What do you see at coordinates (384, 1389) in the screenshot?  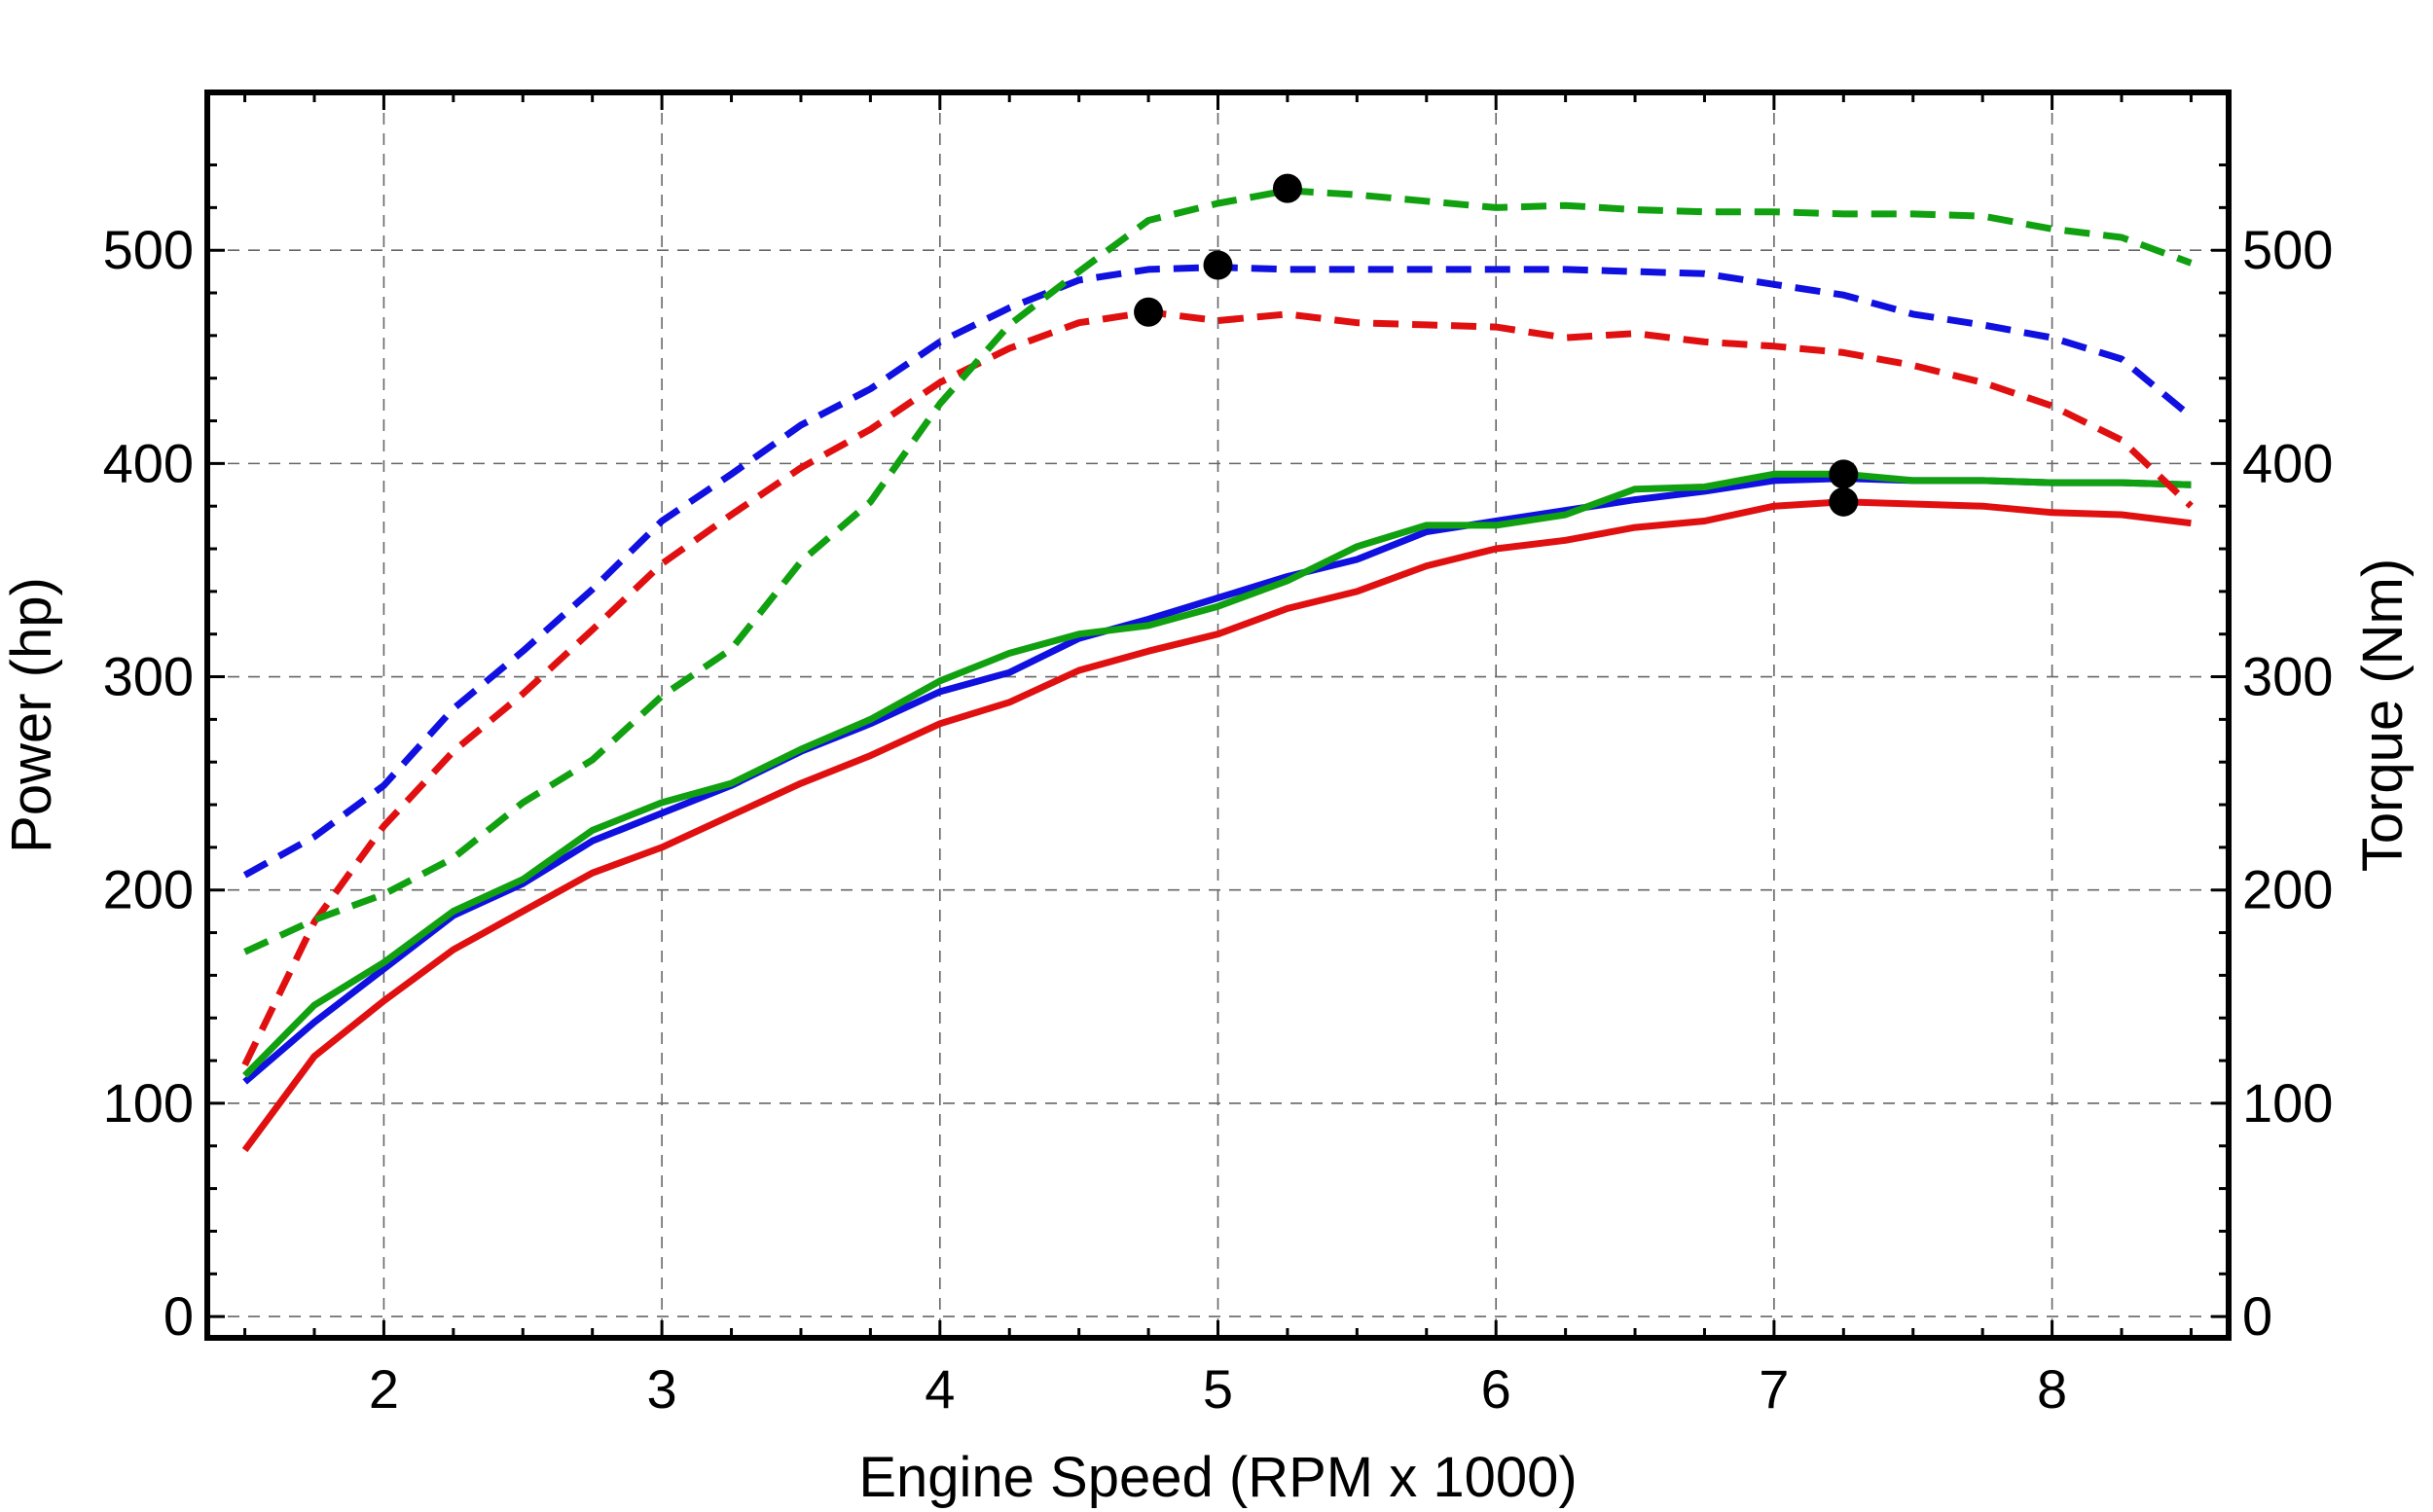 I see `x-tick-label: 2` at bounding box center [384, 1389].